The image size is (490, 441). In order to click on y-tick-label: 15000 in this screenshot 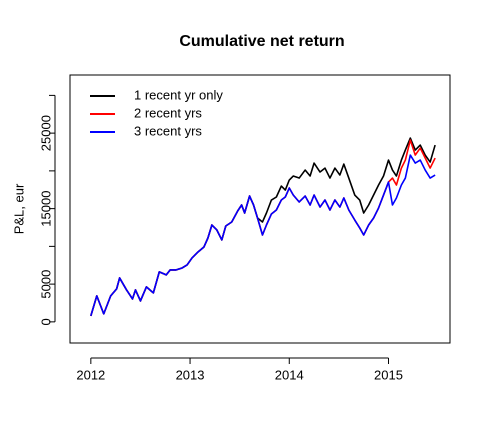, I will do `click(45, 209)`.